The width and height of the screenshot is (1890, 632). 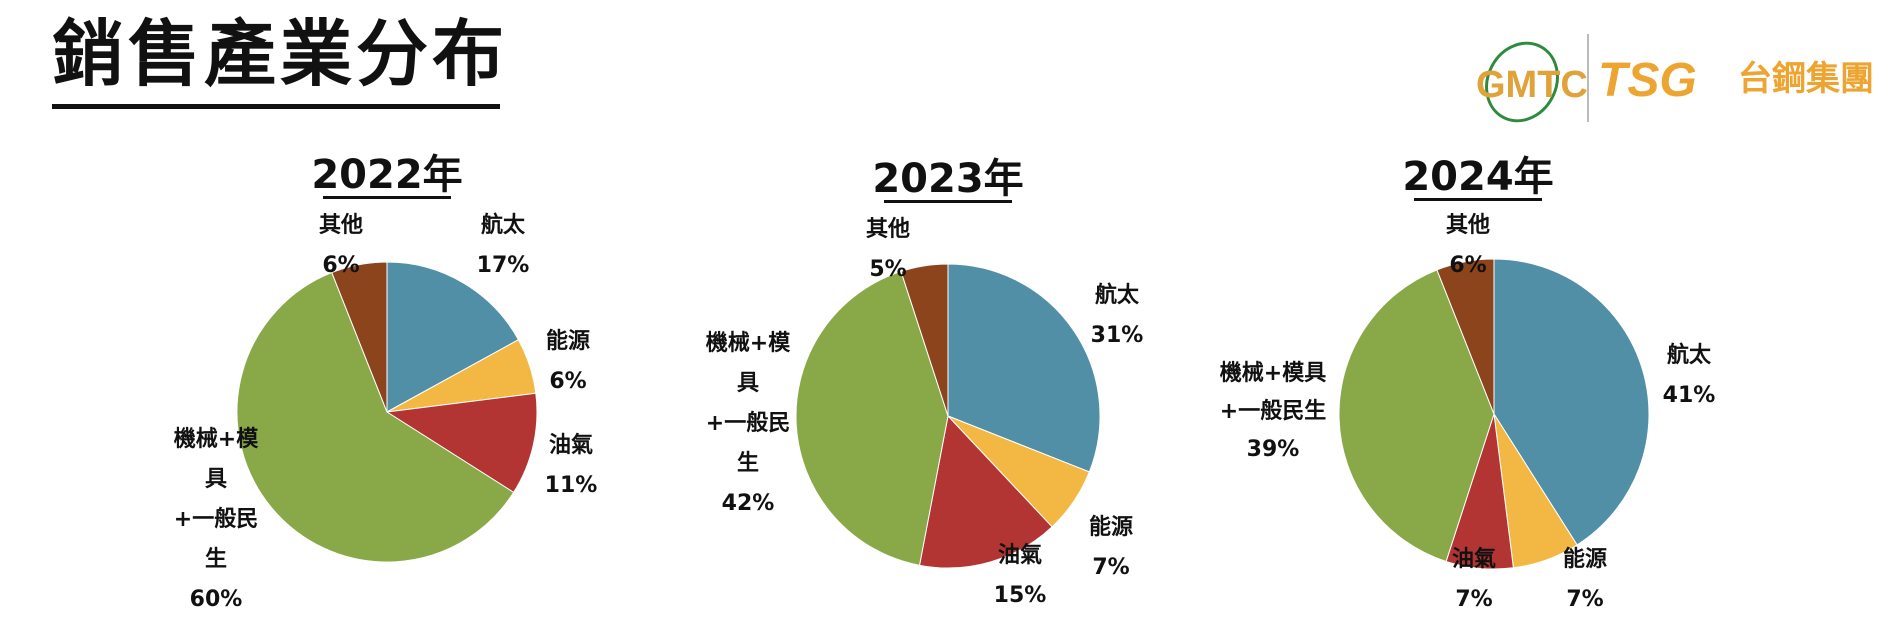 What do you see at coordinates (748, 503) in the screenshot?
I see `slice-value-label: 42%` at bounding box center [748, 503].